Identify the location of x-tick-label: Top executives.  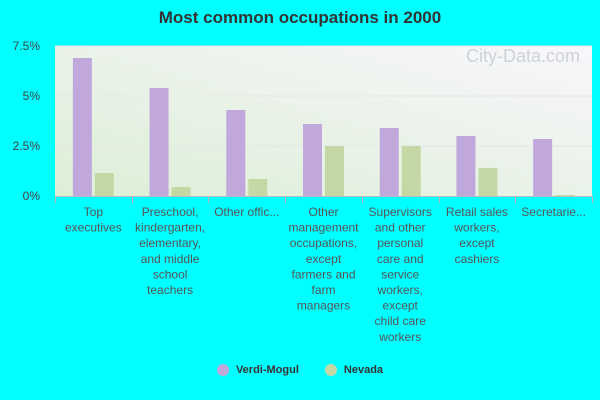
(93, 220).